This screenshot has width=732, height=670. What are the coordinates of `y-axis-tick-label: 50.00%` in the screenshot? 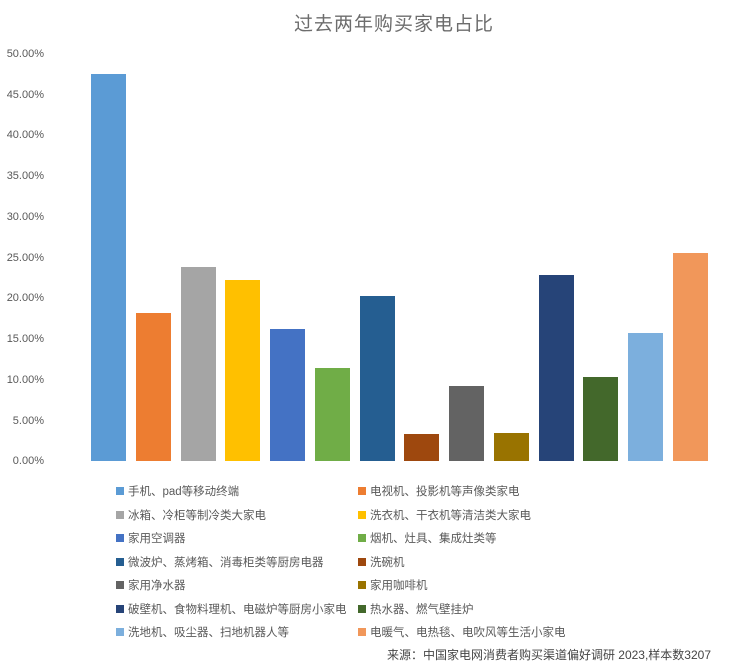 It's located at (25, 53).